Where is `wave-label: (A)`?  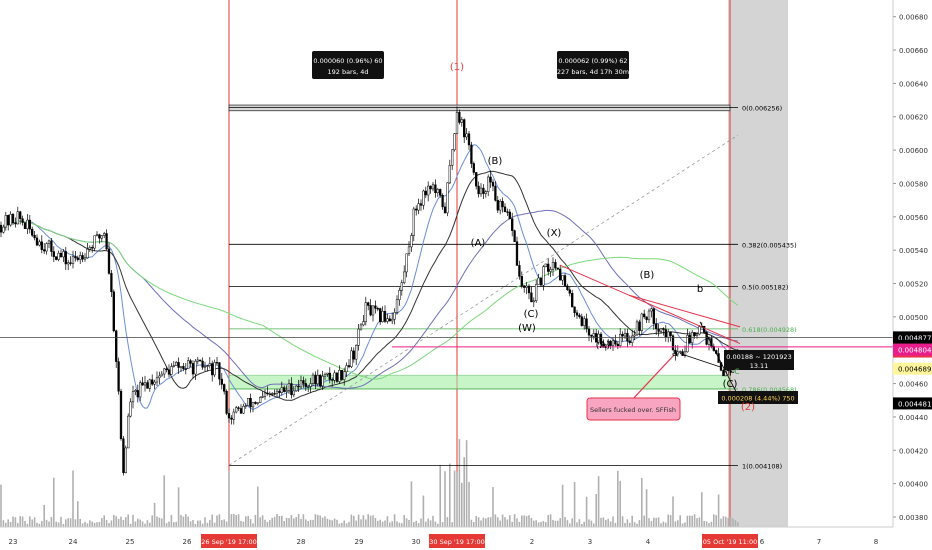 wave-label: (A) is located at coordinates (478, 243).